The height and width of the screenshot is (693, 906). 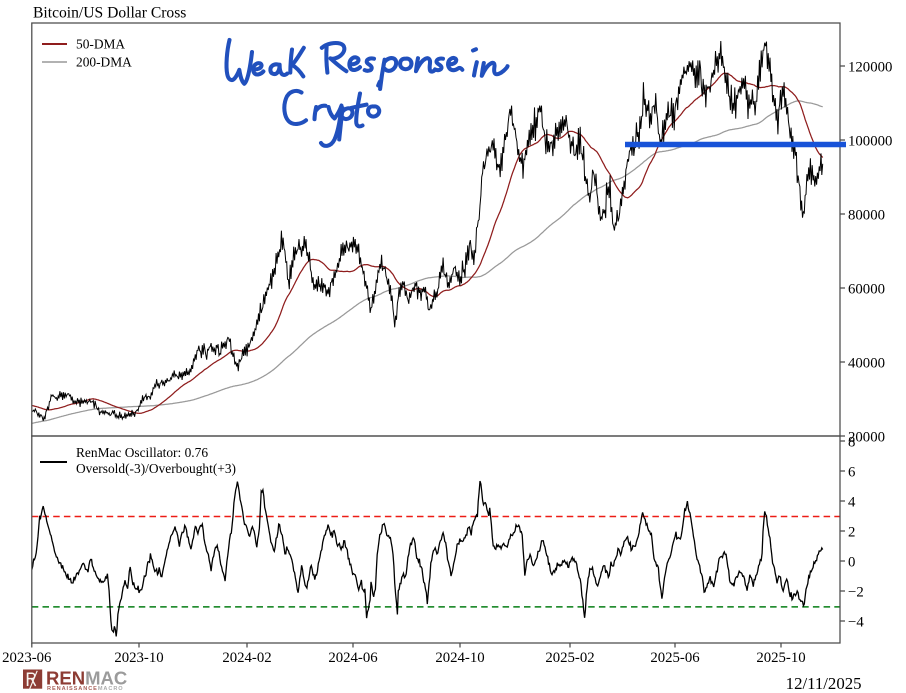 I want to click on svg-text: 60000, so click(x=866, y=289).